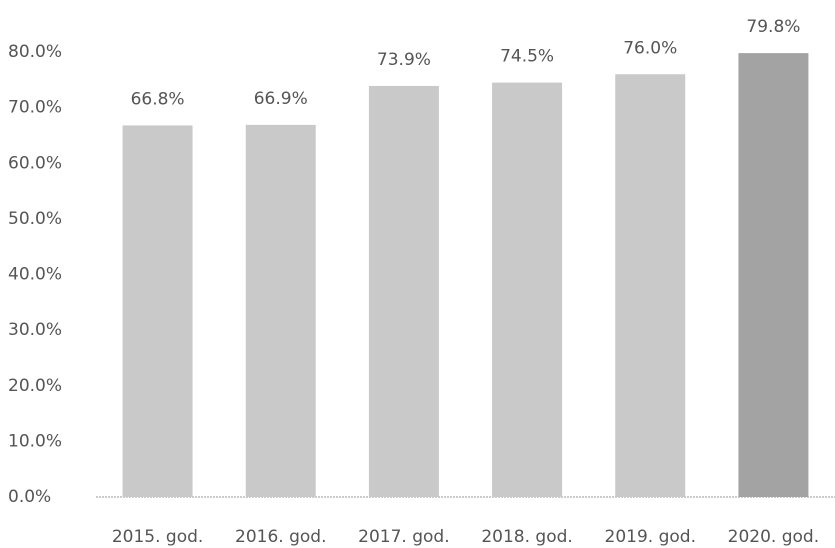 The image size is (835, 548). Describe the element at coordinates (35, 330) in the screenshot. I see `y-tick-label: 30.0%` at that location.